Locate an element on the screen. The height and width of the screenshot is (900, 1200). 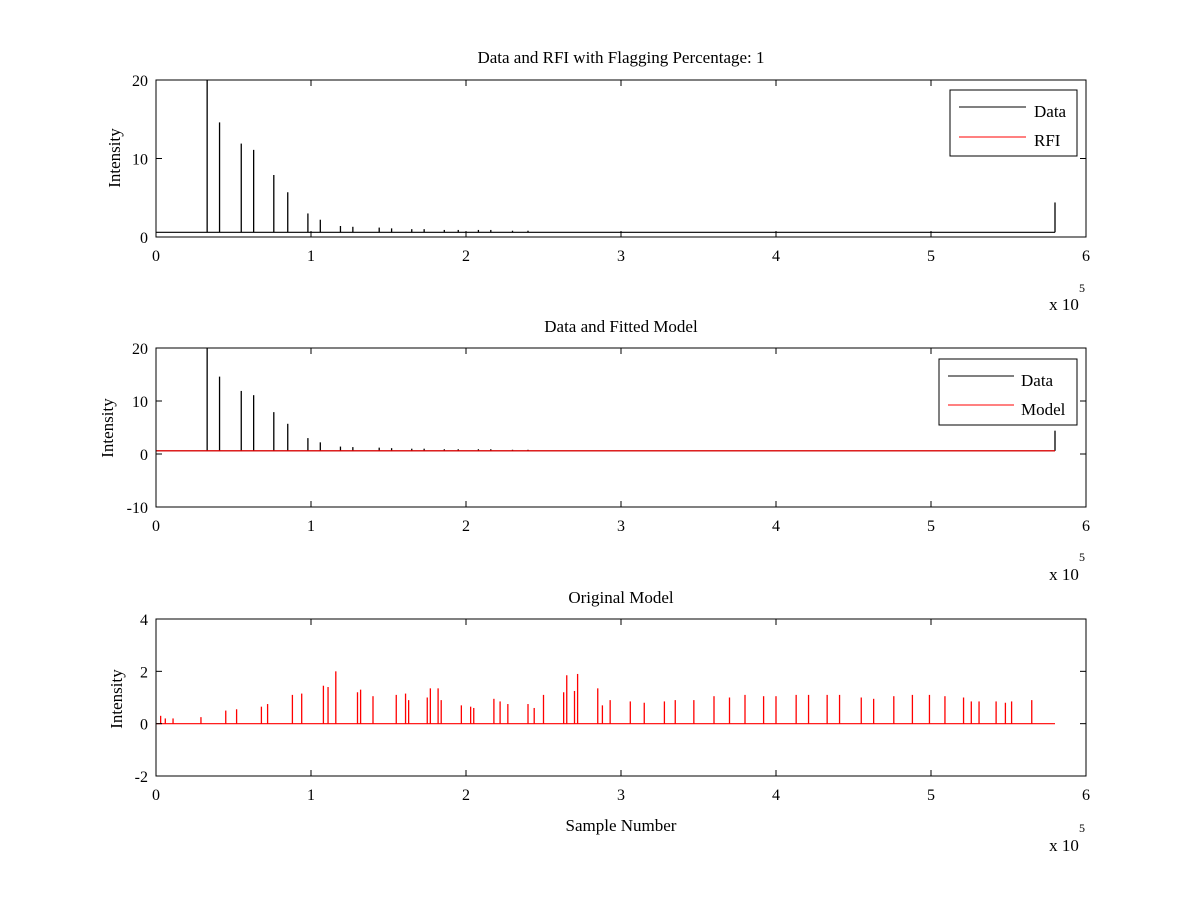
chart-title: Original Model is located at coordinates (621, 597).